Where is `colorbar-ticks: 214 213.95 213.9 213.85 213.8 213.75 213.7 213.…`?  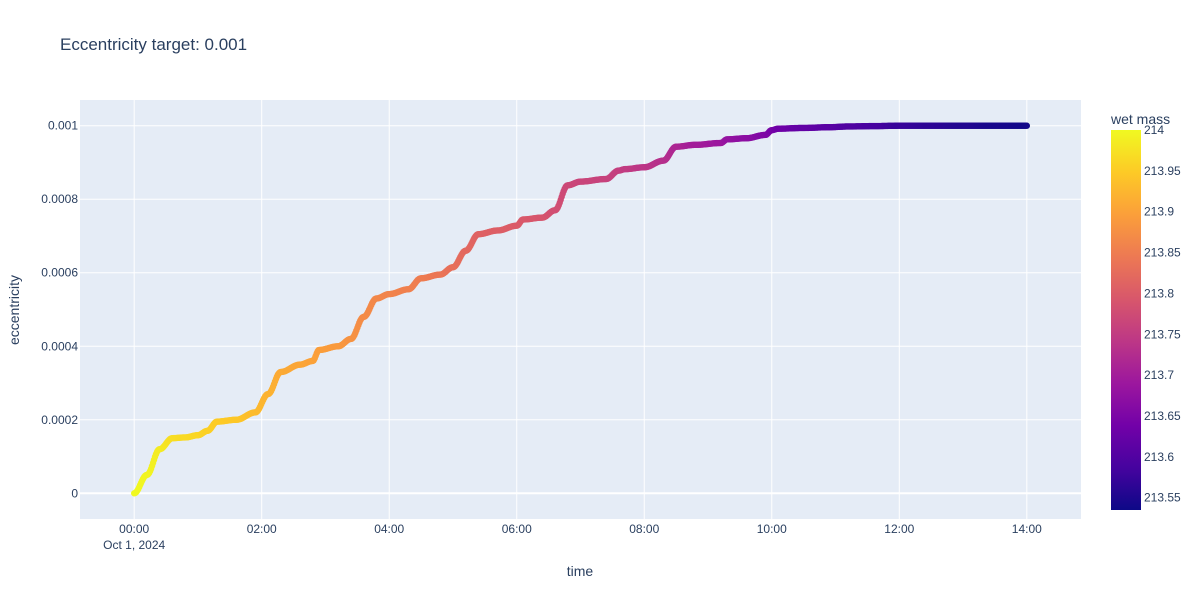 colorbar-ticks: 214 213.95 213.9 213.85 213.8 213.75 213.7 213.… is located at coordinates (1162, 314).